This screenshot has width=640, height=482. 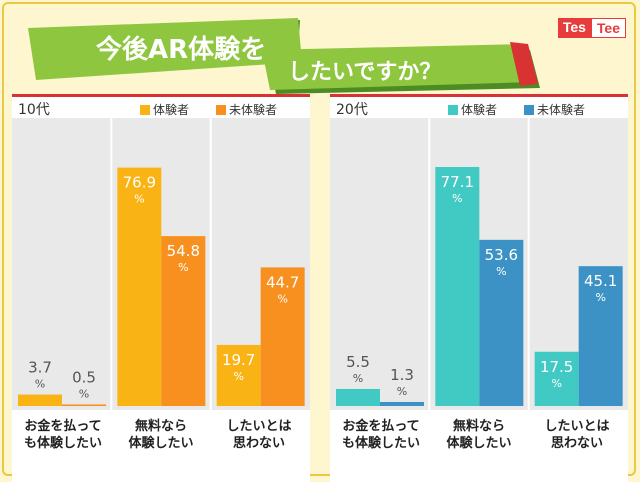 I want to click on data-label: 44.7, so click(x=282, y=282).